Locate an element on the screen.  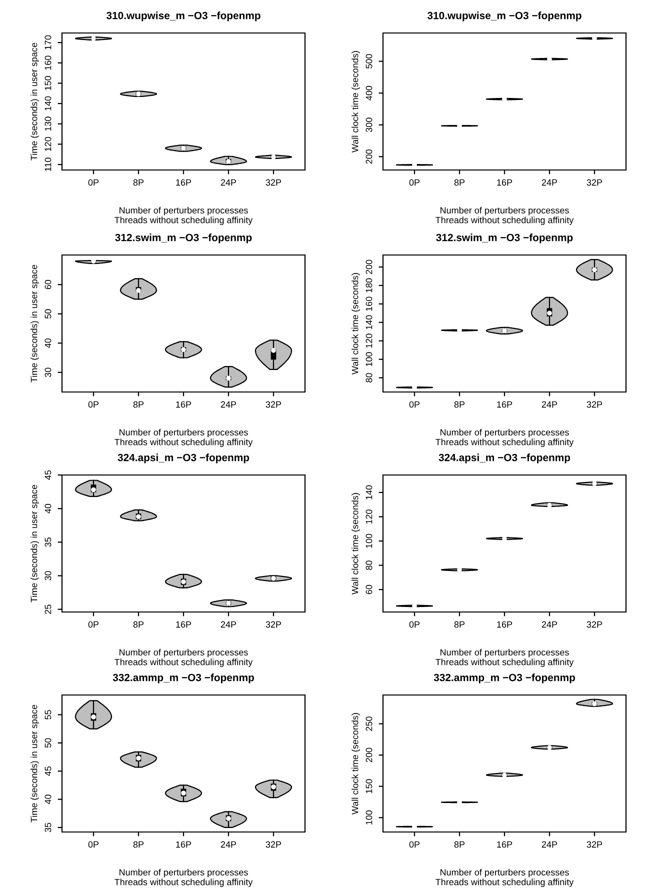
y-tick-label: 170 is located at coordinates (48, 42).